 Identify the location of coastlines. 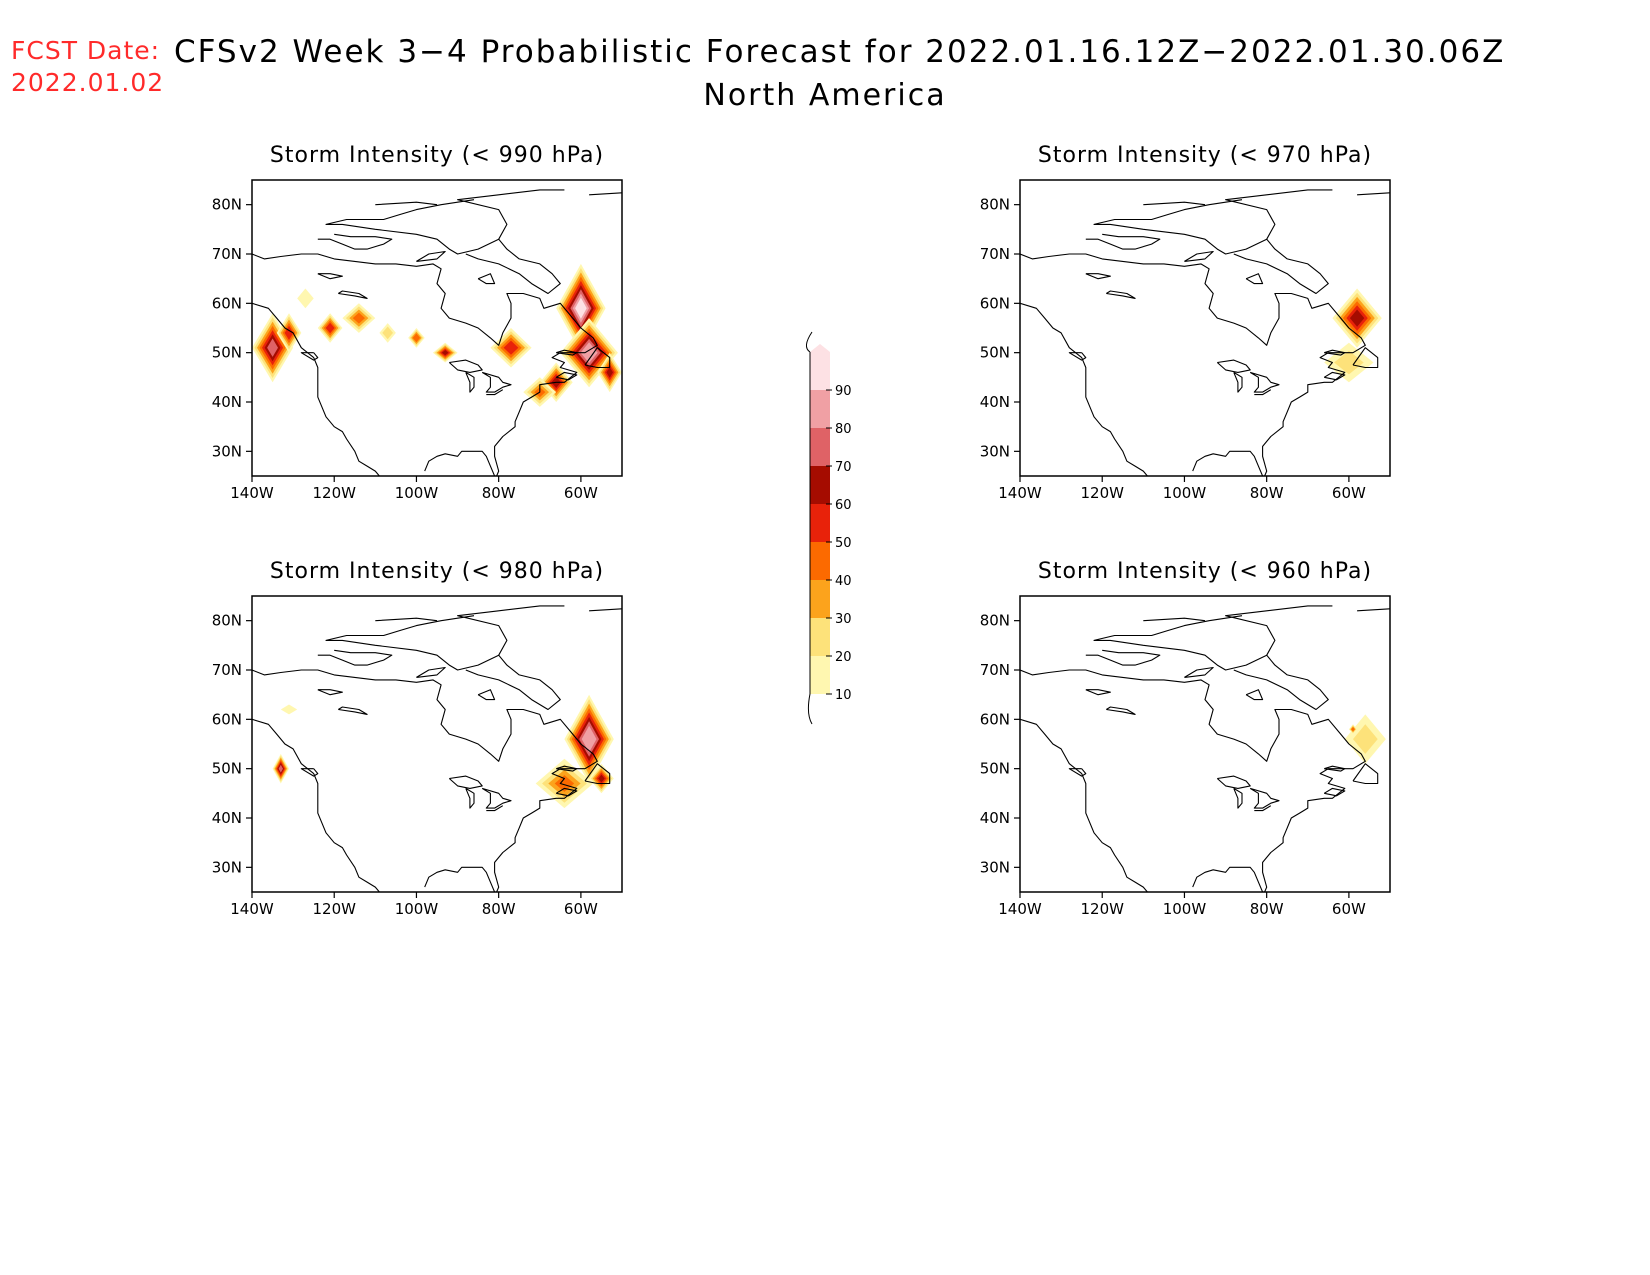
(437, 332).